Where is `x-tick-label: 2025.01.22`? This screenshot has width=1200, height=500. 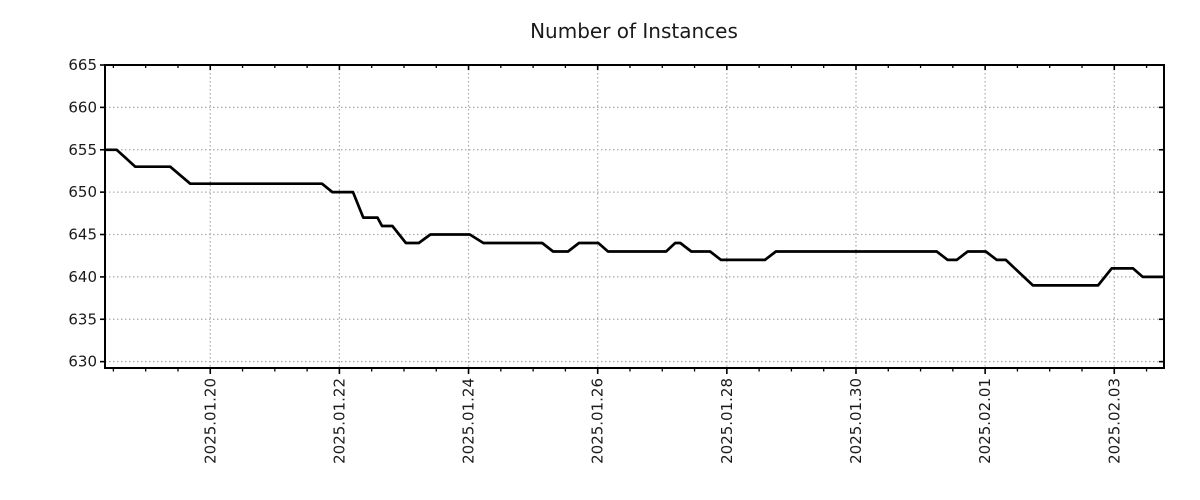
x-tick-label: 2025.01.22 is located at coordinates (339, 421).